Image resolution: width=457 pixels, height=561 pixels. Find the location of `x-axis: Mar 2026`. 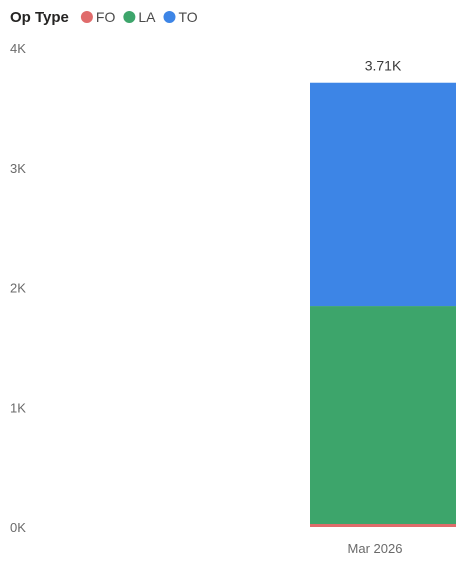

x-axis: Mar 2026 is located at coordinates (375, 548).